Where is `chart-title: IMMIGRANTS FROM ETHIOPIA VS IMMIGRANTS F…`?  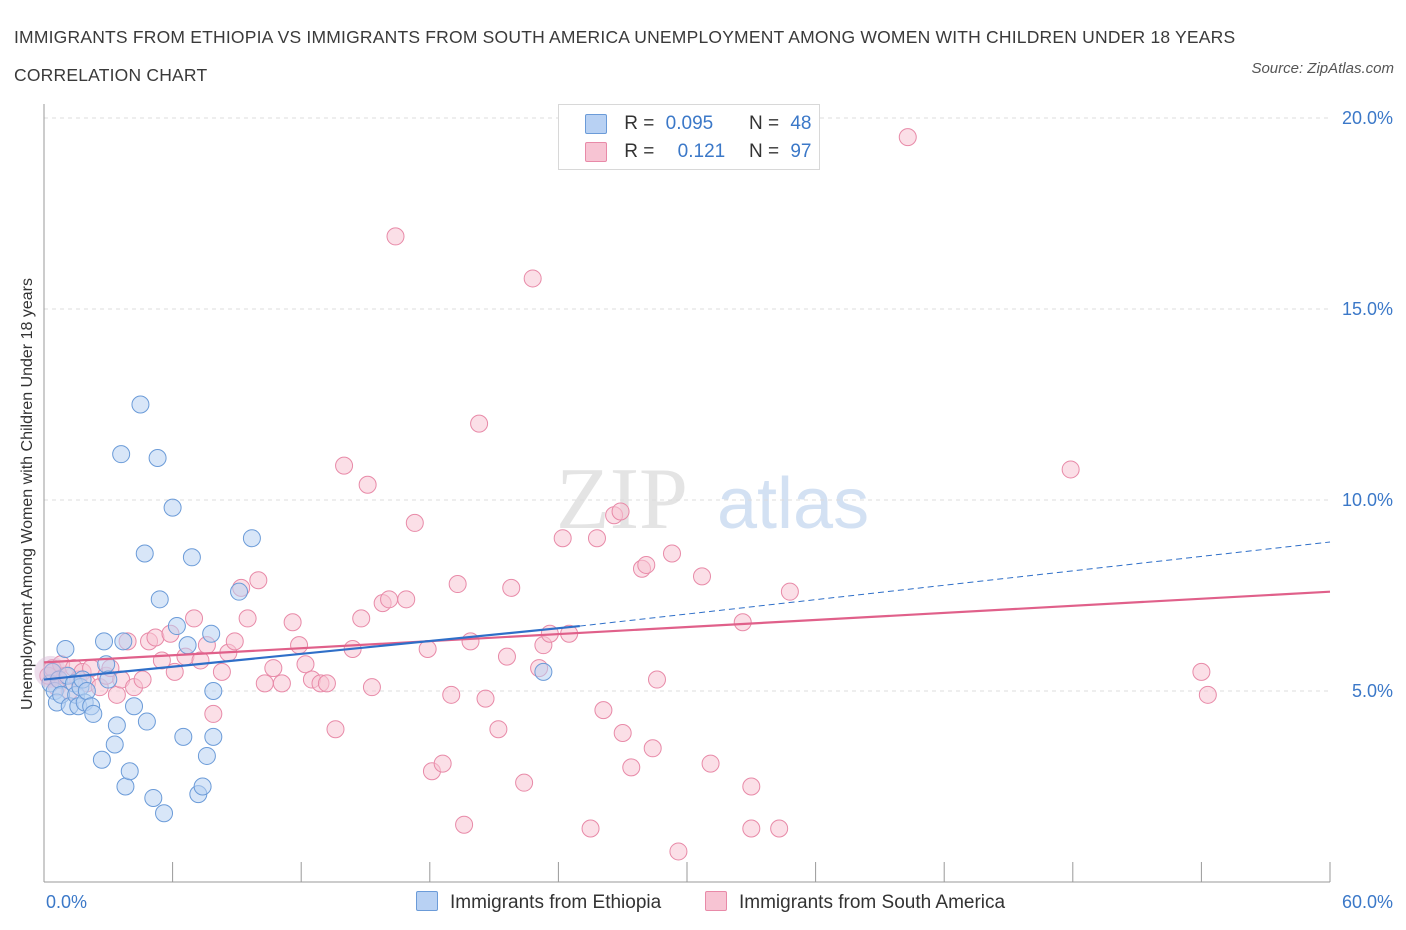
chart-title: IMMIGRANTS FROM ETHIOPIA VS IMMIGRANTS F… is located at coordinates (625, 56).